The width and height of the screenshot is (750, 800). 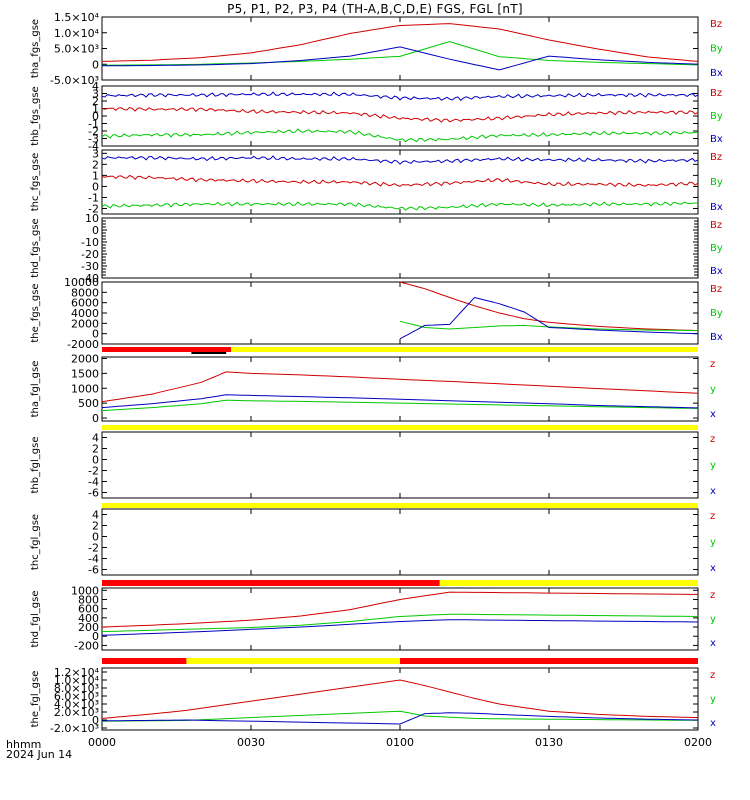 I want to click on panel-ylabel: thb_fgl_gse, so click(x=35, y=465).